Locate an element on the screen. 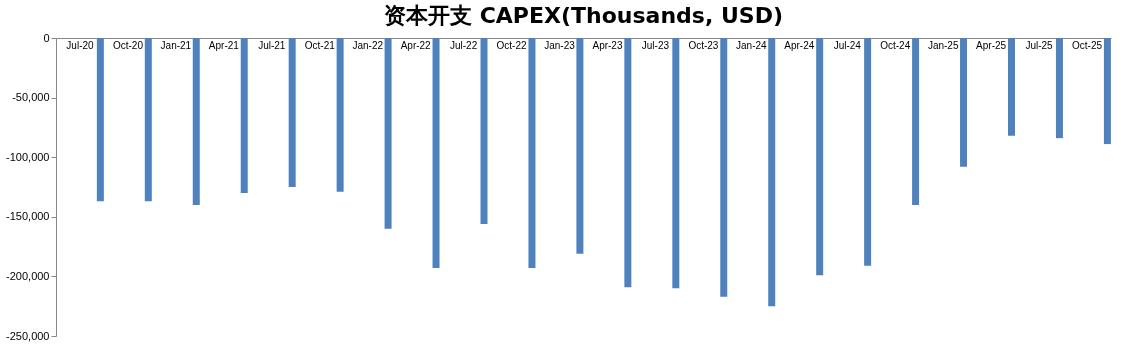 The image size is (1133, 363). x-tick-label: Apr-24 is located at coordinates (799, 45).